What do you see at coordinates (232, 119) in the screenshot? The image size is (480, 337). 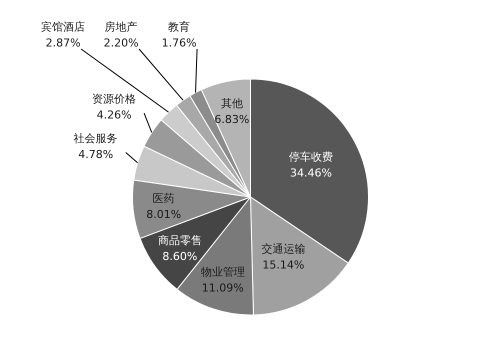 I see `data-label: 6.83%` at bounding box center [232, 119].